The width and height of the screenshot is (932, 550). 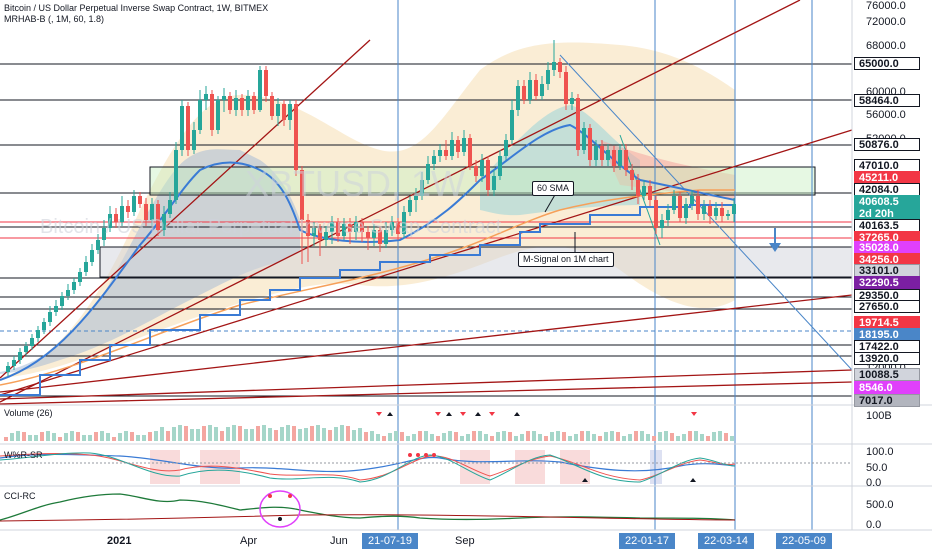 I want to click on price-tag: 18195.0, so click(x=887, y=334).